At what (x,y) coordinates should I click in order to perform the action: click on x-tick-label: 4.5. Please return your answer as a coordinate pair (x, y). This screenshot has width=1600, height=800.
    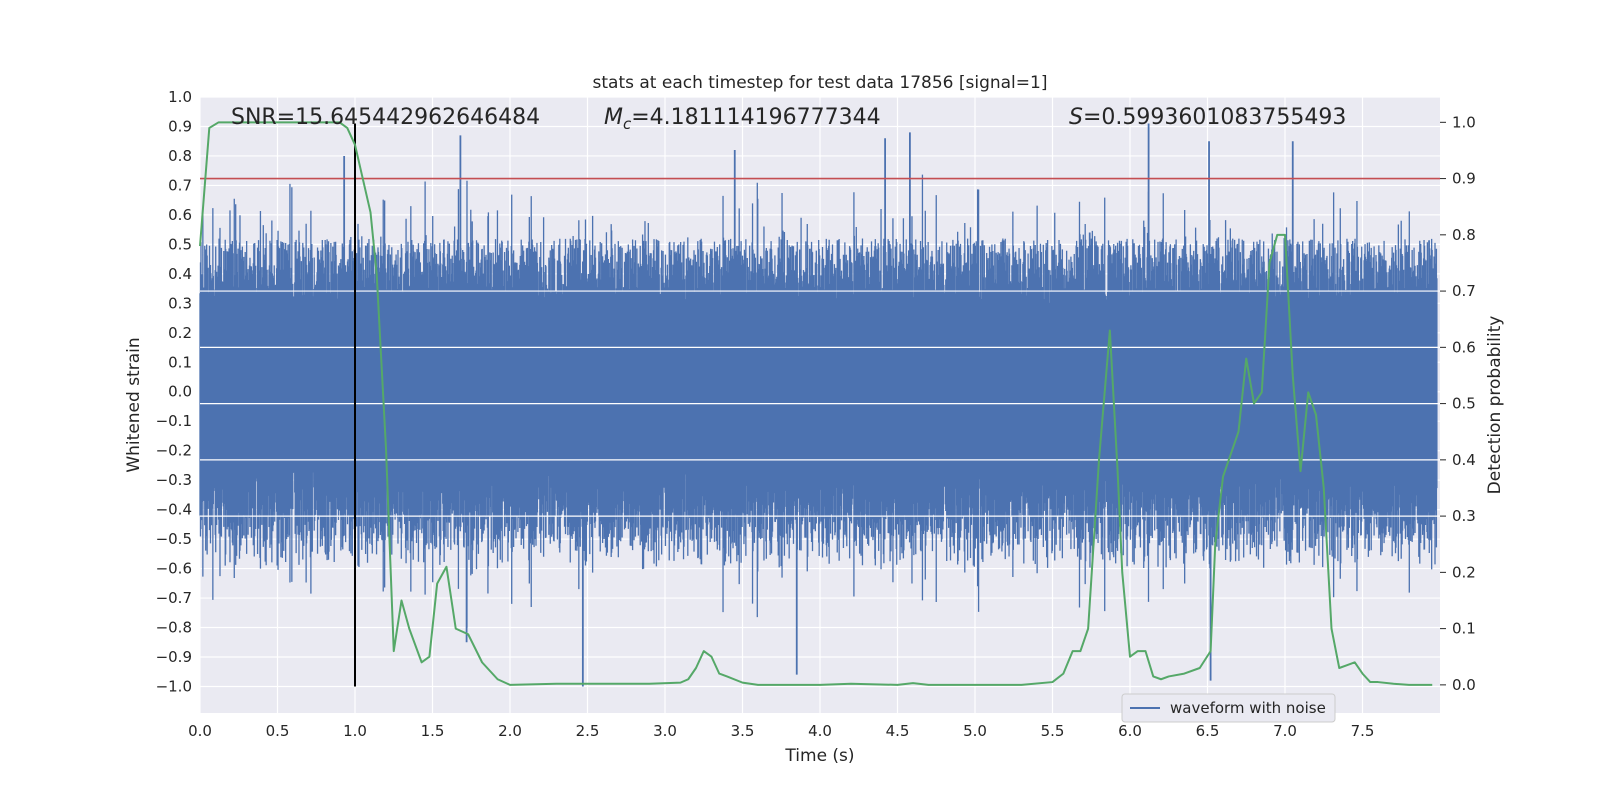
    Looking at the image, I should click on (898, 731).